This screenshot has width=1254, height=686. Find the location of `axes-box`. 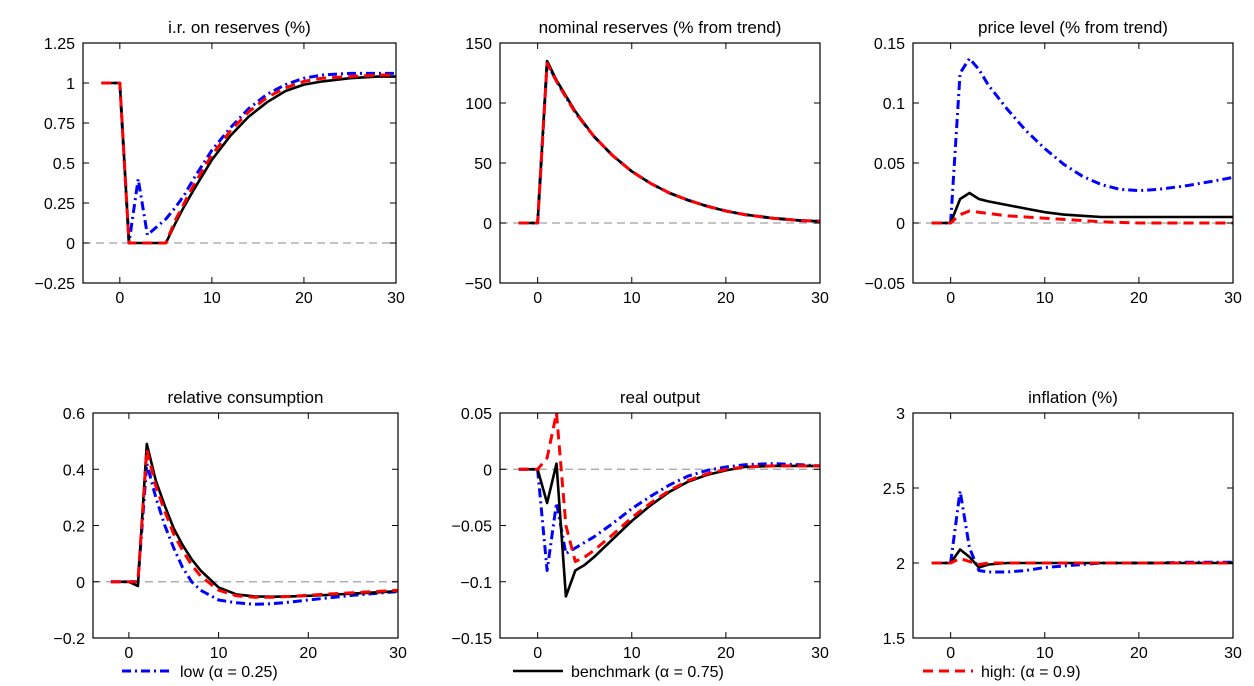

axes-box is located at coordinates (1073, 525).